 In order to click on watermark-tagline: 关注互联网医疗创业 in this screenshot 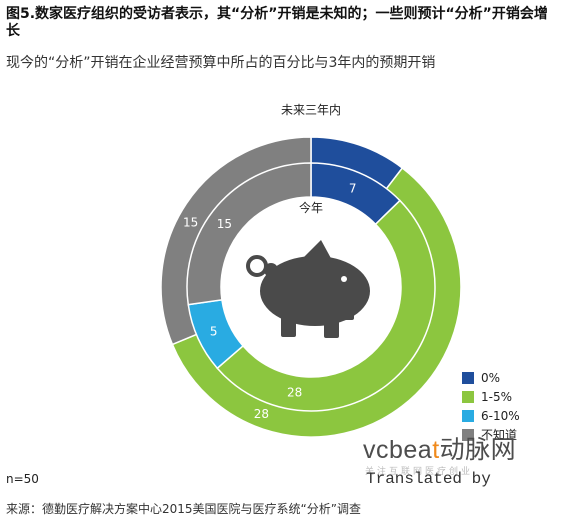, I will do `click(419, 471)`.